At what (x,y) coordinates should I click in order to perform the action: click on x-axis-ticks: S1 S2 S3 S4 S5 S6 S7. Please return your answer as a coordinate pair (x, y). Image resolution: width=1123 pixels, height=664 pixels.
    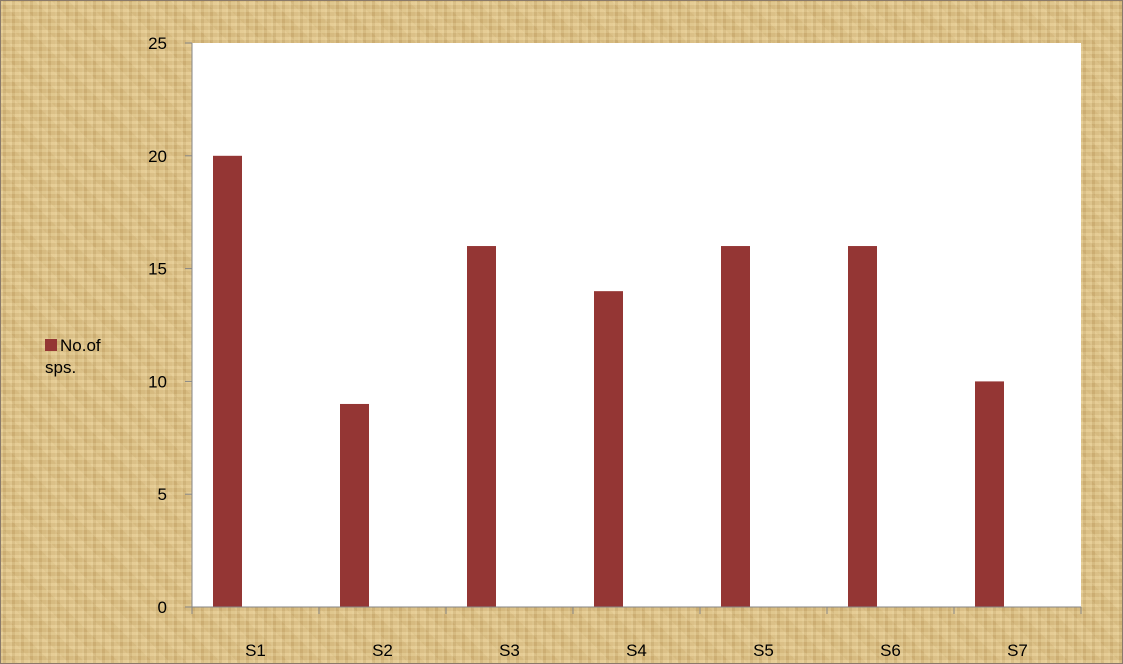
    Looking at the image, I should click on (636, 633).